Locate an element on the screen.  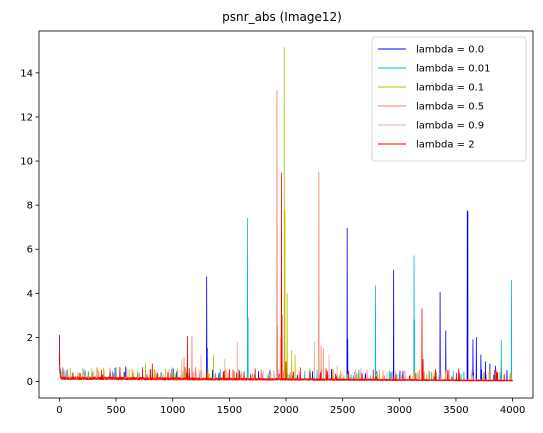
x-tick-label: 4000 is located at coordinates (512, 410).